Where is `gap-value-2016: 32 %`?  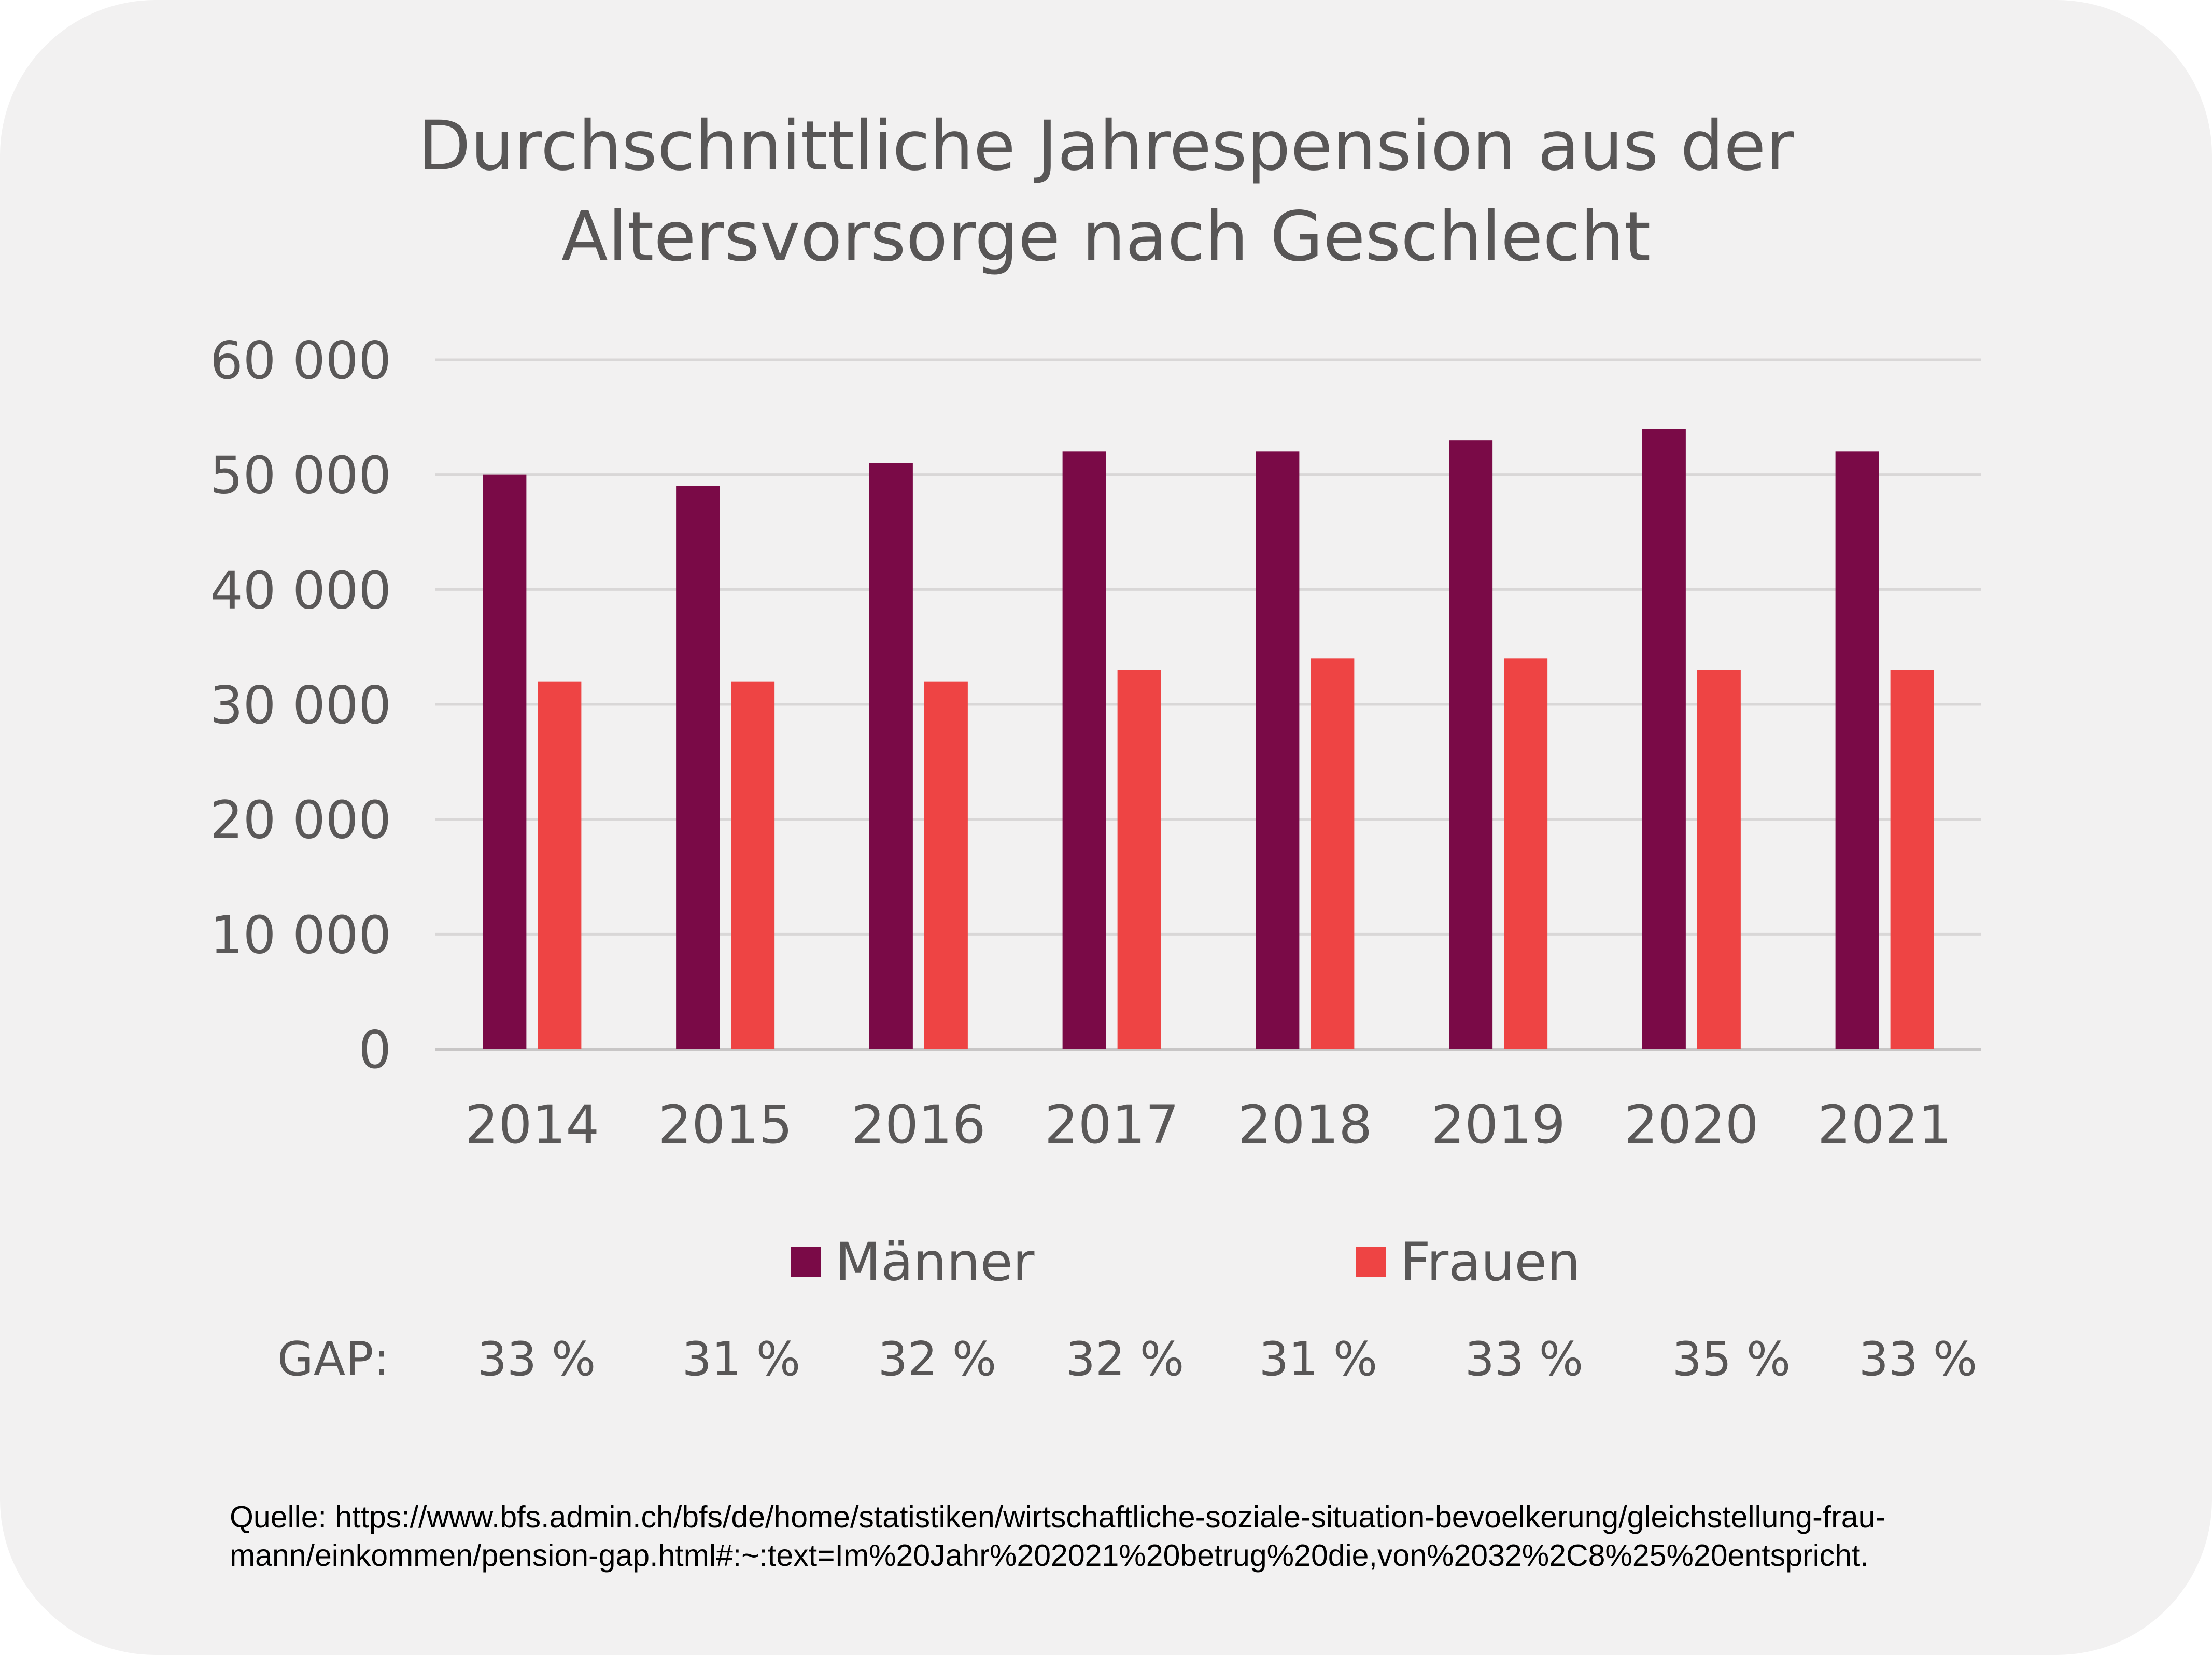 gap-value-2016: 32 % is located at coordinates (937, 1359).